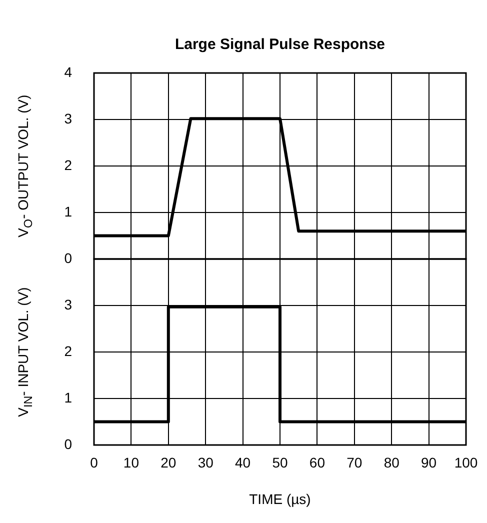  What do you see at coordinates (280, 499) in the screenshot?
I see `x-axis-title: TIME (µs)` at bounding box center [280, 499].